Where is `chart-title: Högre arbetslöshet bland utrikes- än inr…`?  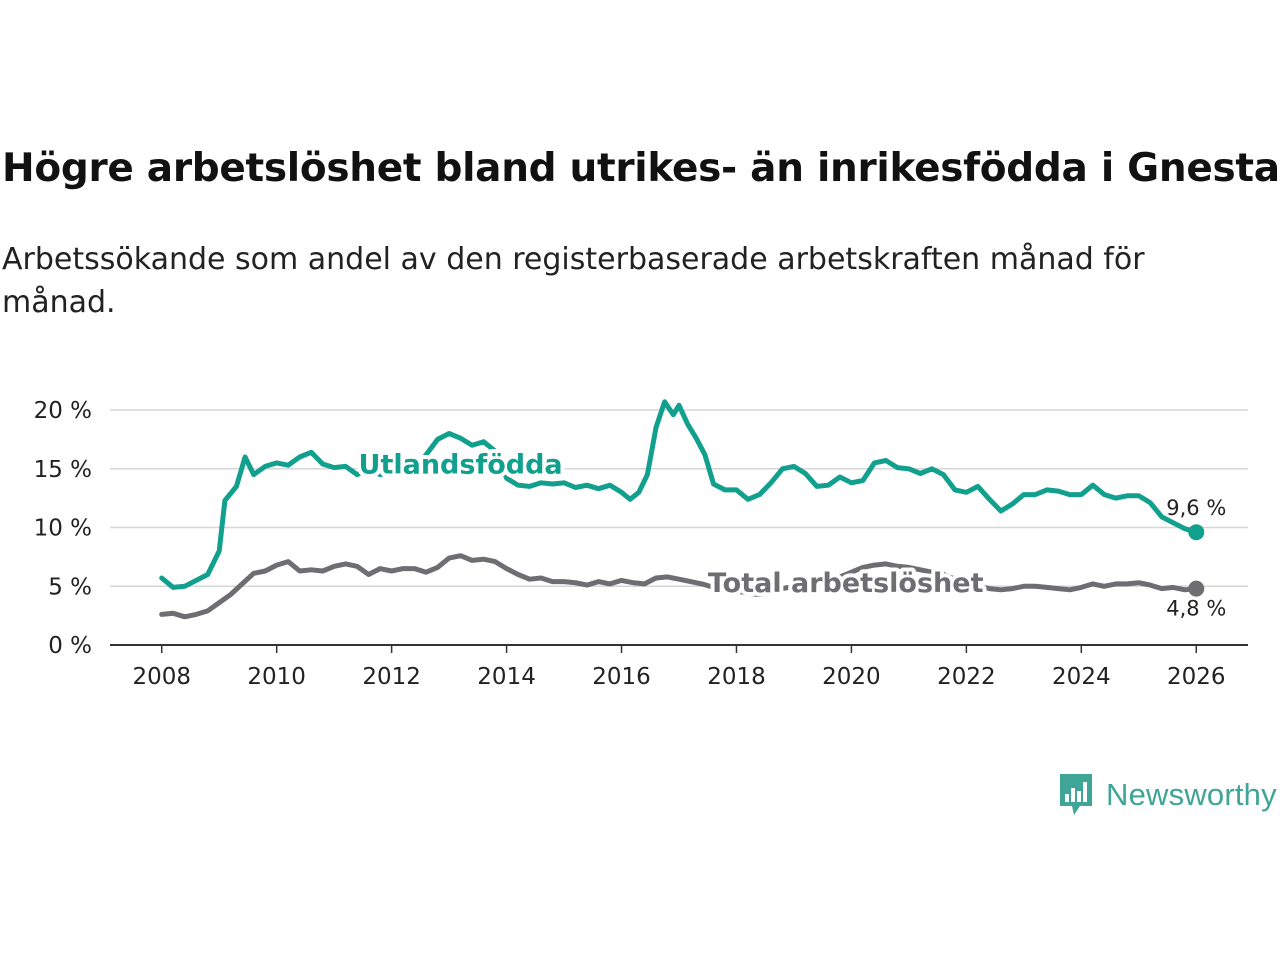
chart-title: Högre arbetslöshet bland utrikes- än inr… is located at coordinates (641, 168).